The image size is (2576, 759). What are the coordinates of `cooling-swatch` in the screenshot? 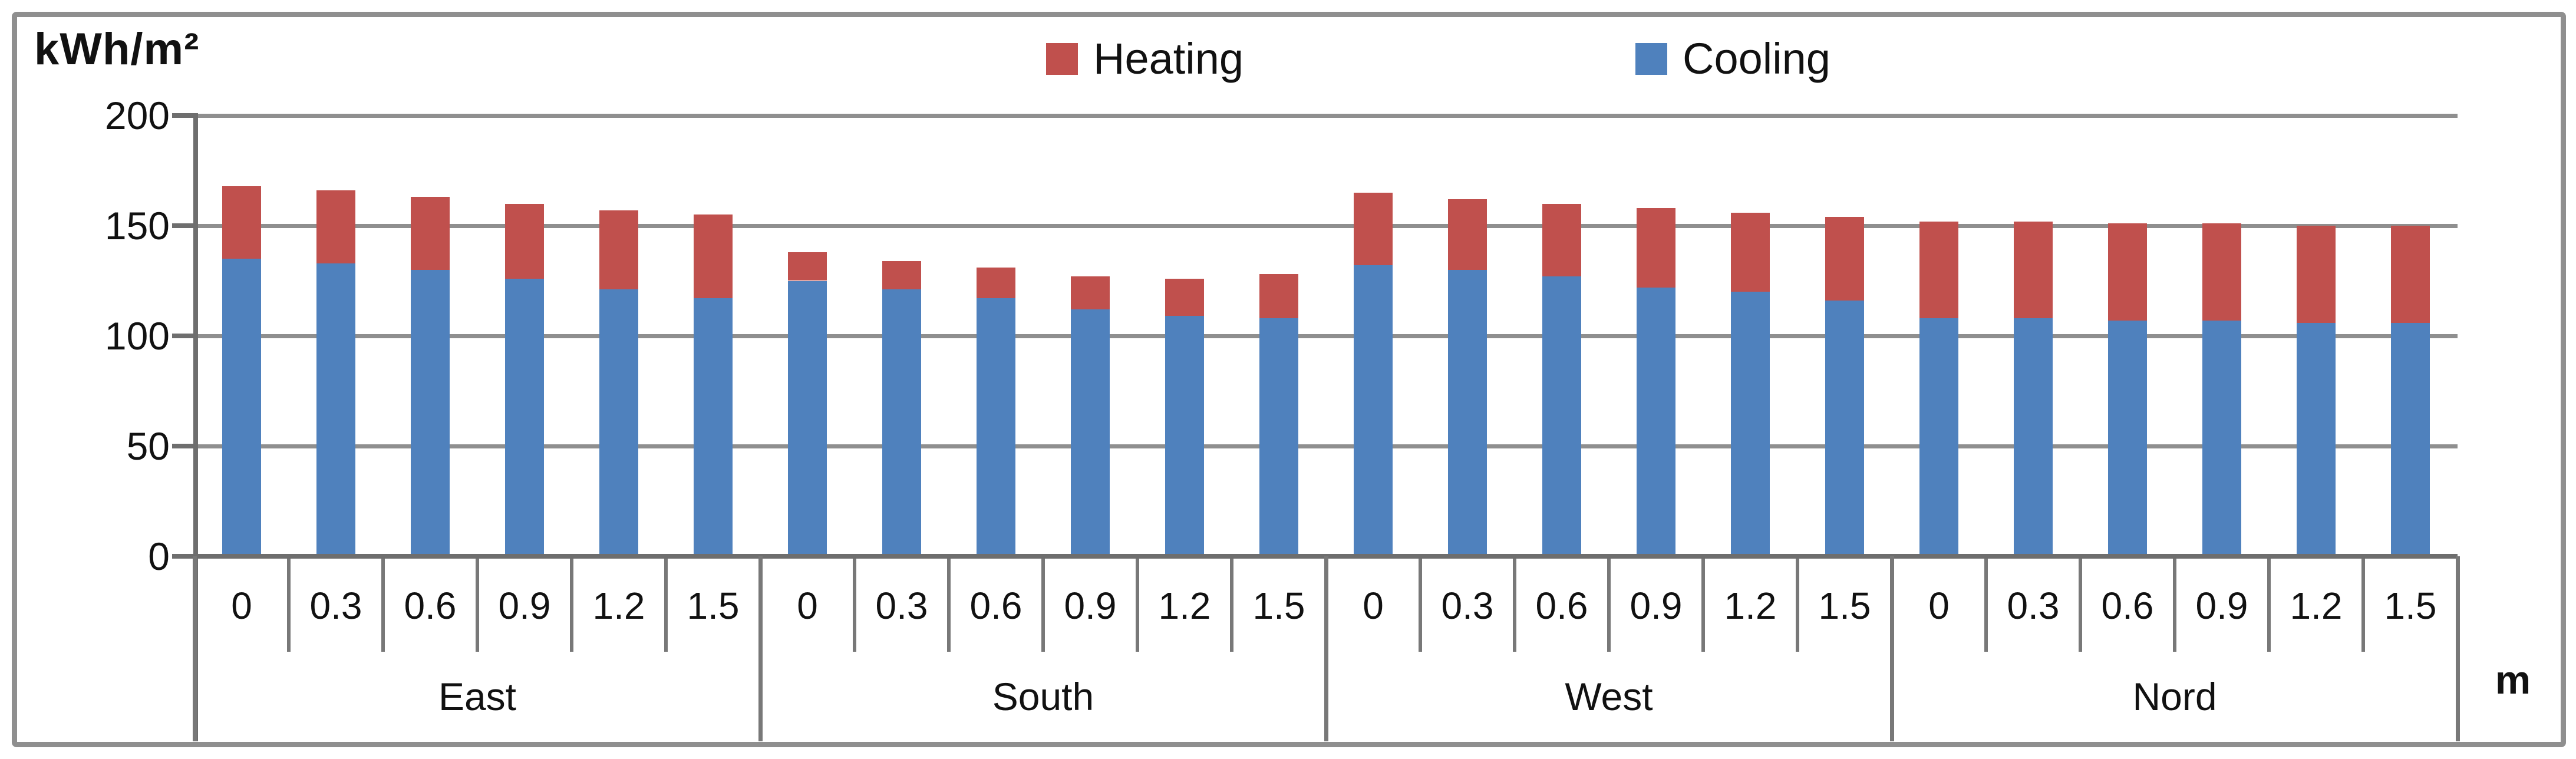 It's located at (1651, 59).